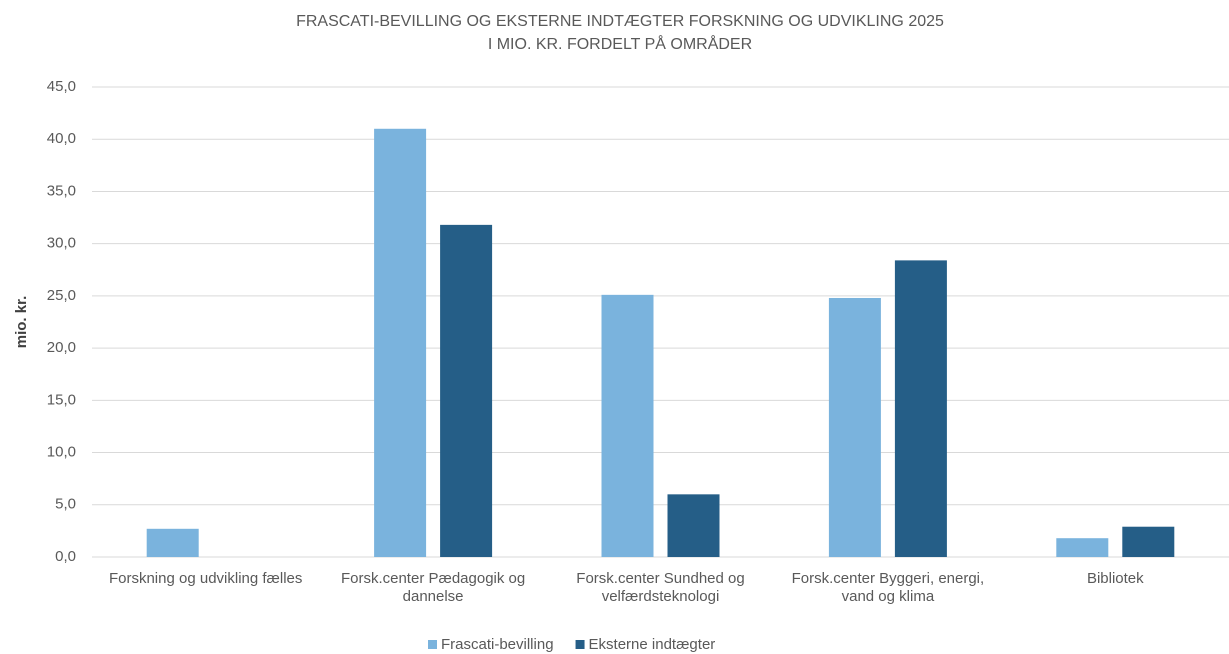 Image resolution: width=1229 pixels, height=654 pixels. Describe the element at coordinates (433, 587) in the screenshot. I see `x-tick-label: Forsk.center Pædagogik og dannelse` at that location.